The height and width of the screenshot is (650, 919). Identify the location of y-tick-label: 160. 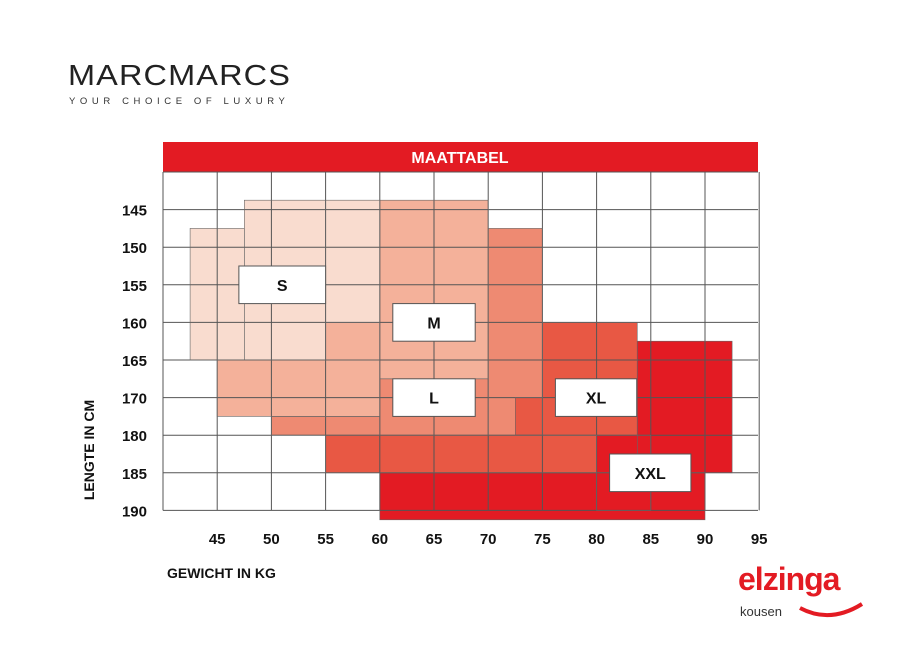
(134, 323).